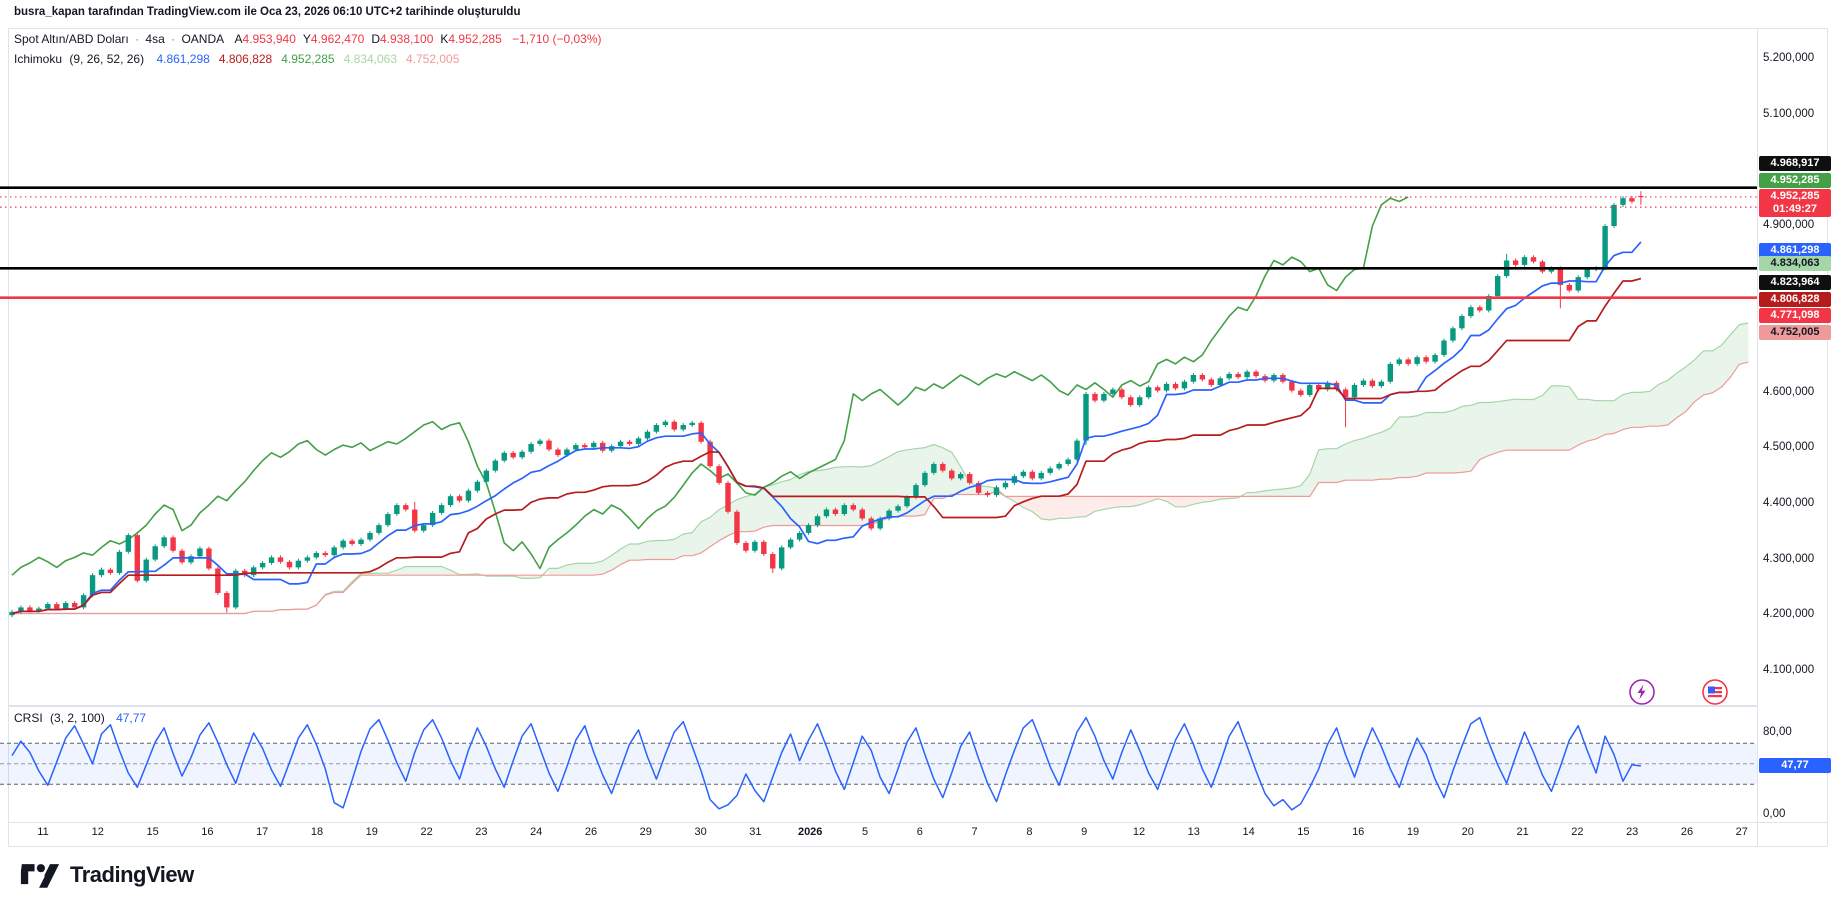 This screenshot has width=1835, height=909. What do you see at coordinates (1795, 263) in the screenshot?
I see `price-badge: 4.834,063` at bounding box center [1795, 263].